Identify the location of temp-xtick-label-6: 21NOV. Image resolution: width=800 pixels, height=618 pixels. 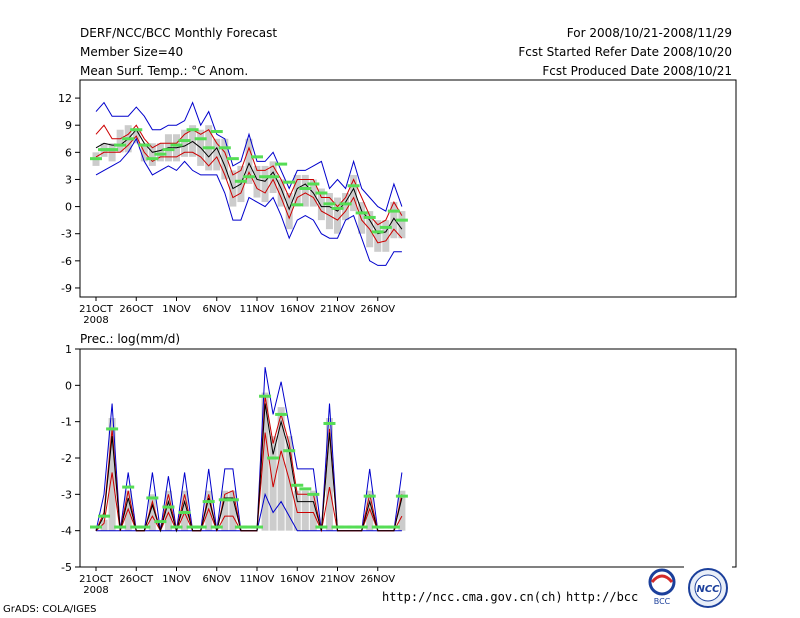
(337, 309).